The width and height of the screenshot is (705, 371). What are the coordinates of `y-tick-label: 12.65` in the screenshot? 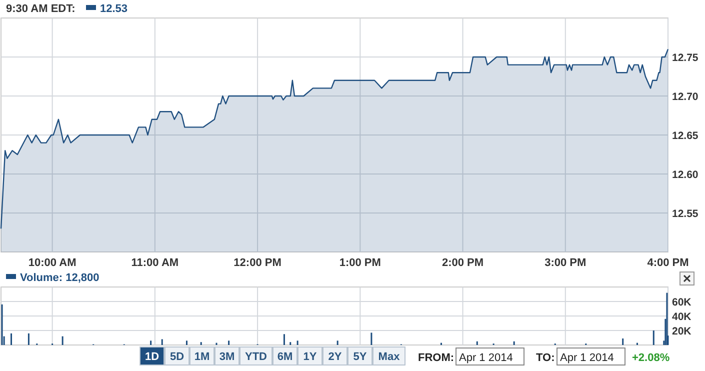 It's located at (685, 136).